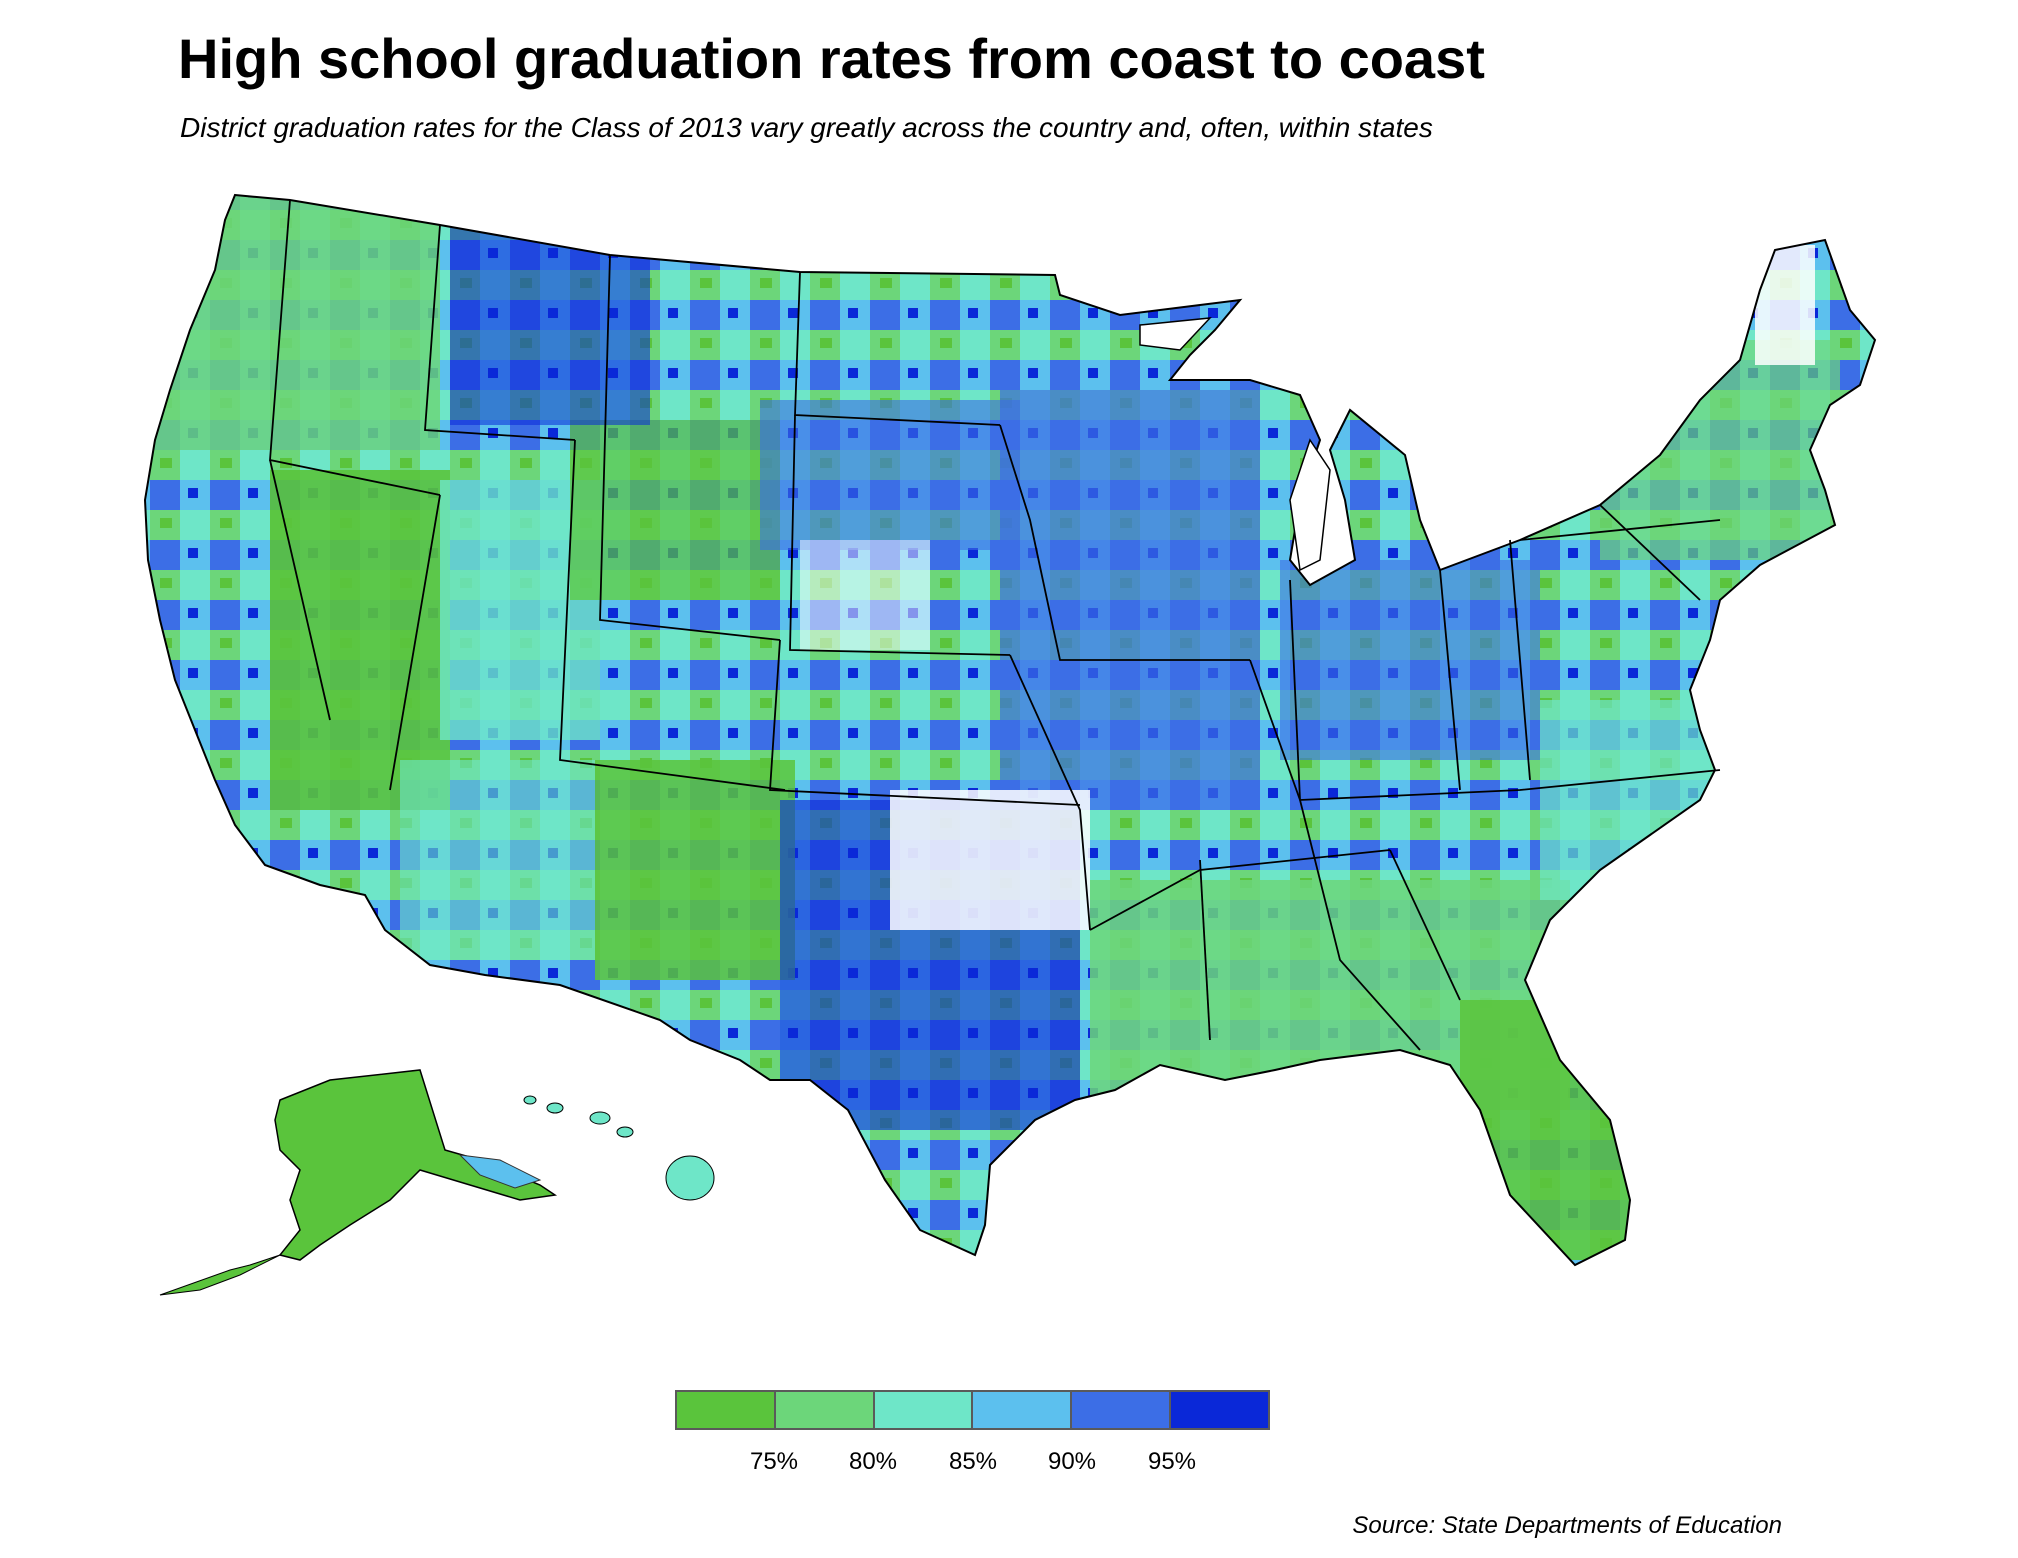 Image resolution: width=2018 pixels, height=1558 pixels. What do you see at coordinates (774, 1461) in the screenshot?
I see `legend-label: 75%` at bounding box center [774, 1461].